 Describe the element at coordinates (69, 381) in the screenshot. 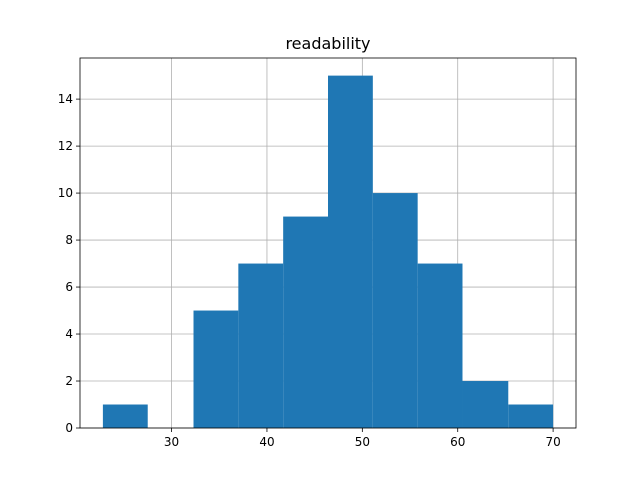

I see `y-tick-label: 2` at that location.